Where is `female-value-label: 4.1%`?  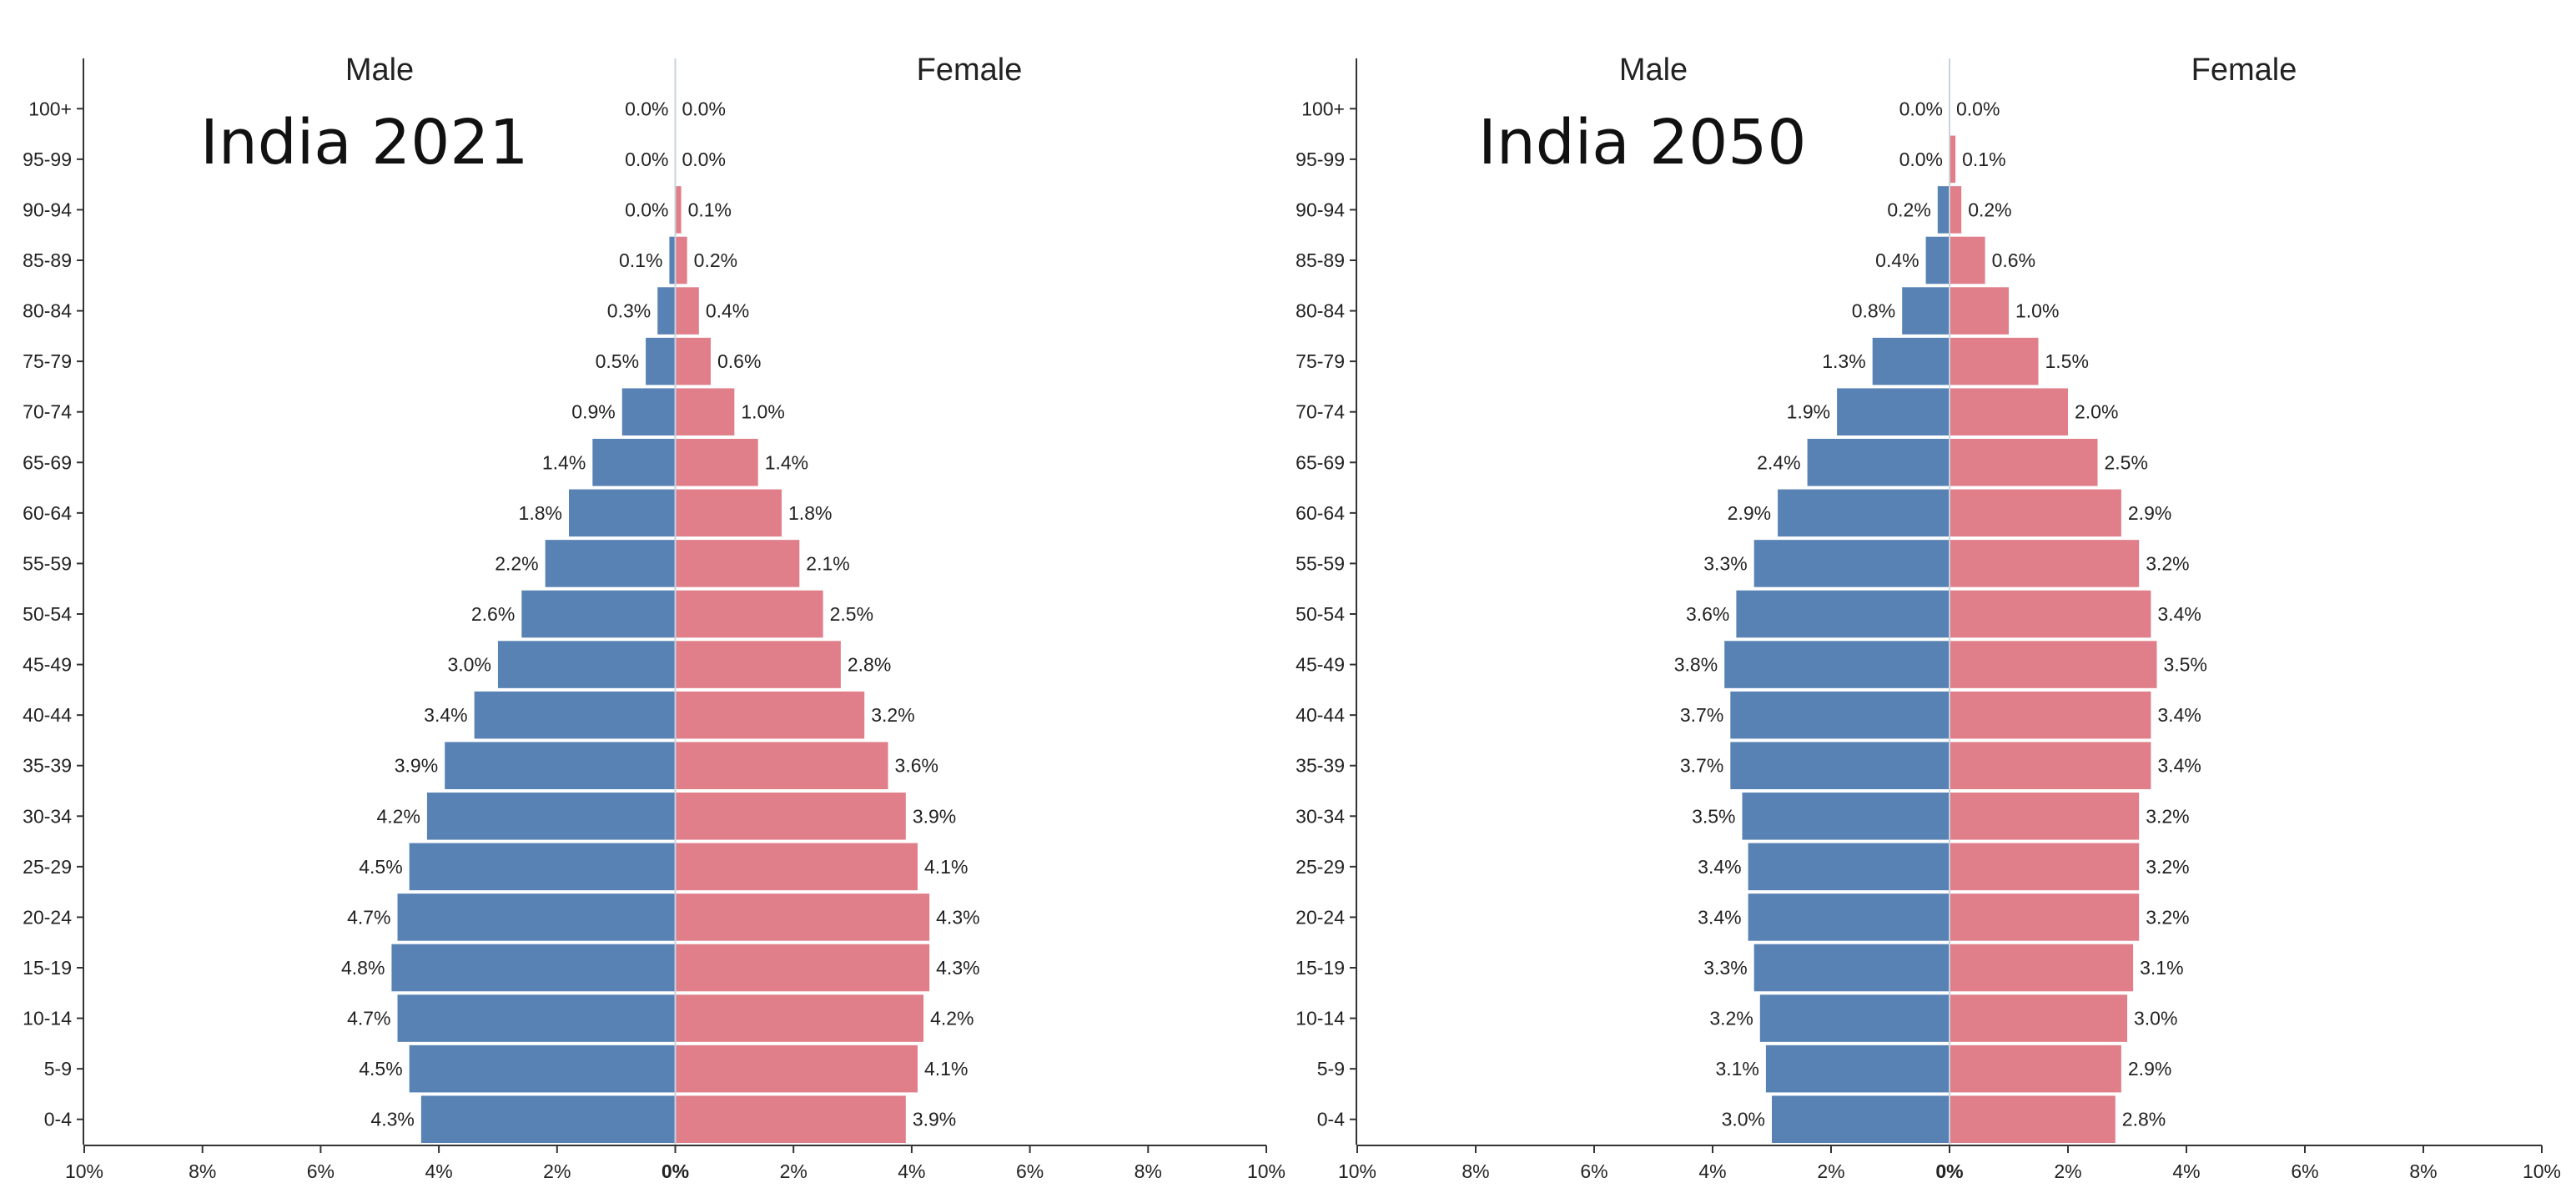
female-value-label: 4.1% is located at coordinates (946, 1069).